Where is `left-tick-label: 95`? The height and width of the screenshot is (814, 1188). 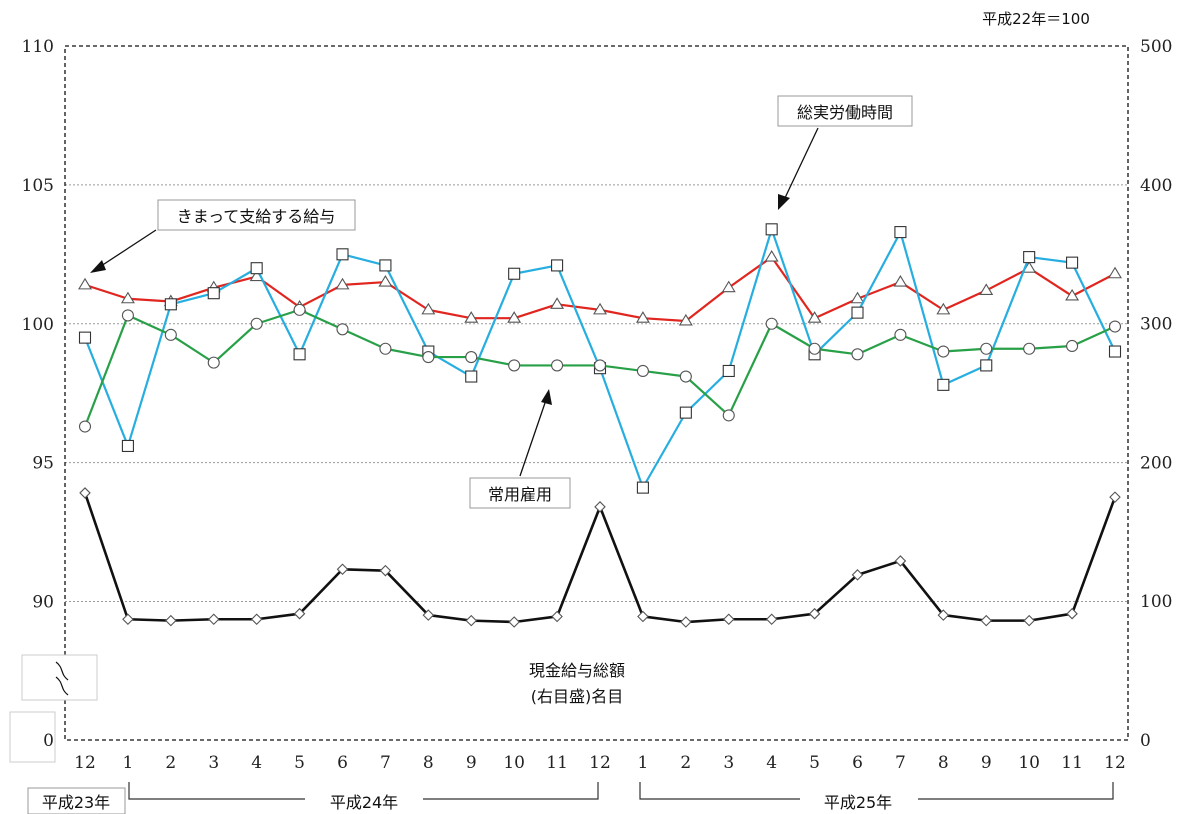
left-tick-label: 95 is located at coordinates (43, 464).